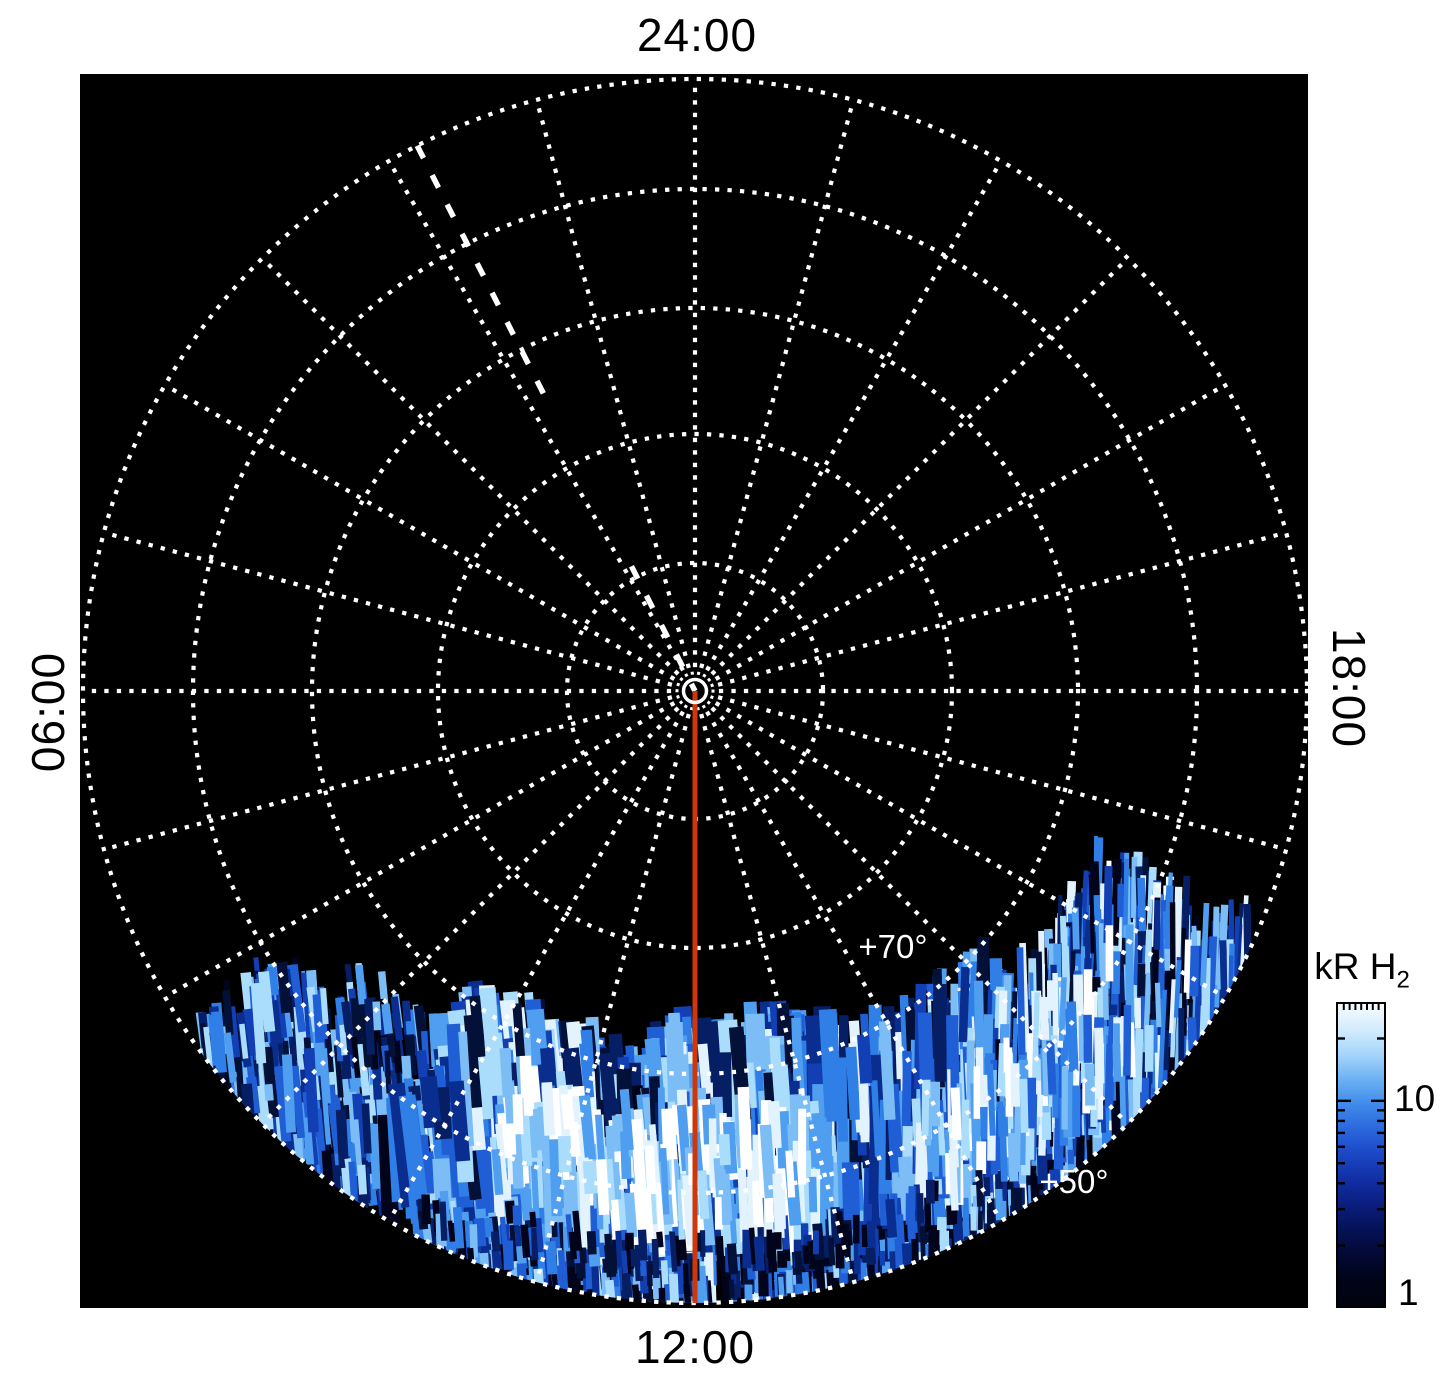 Image resolution: width=1447 pixels, height=1384 pixels. Describe the element at coordinates (1361, 1125) in the screenshot. I see `colorbar-ticks` at that location.